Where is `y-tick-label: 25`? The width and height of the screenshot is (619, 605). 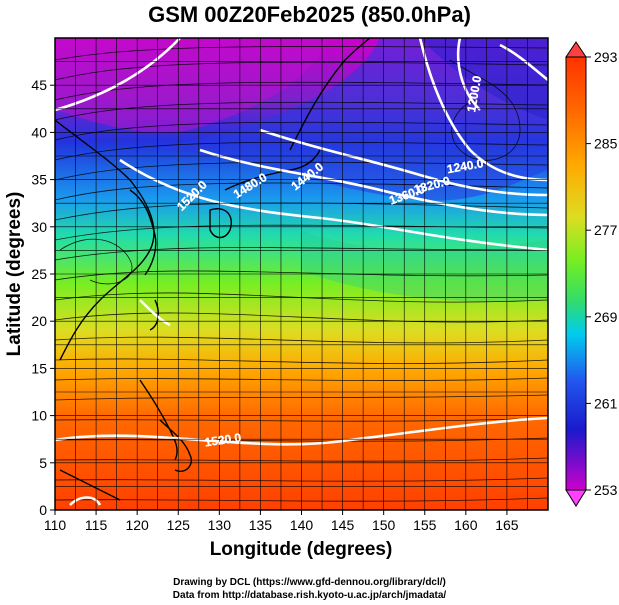 y-tick-label: 25 is located at coordinates (39, 274).